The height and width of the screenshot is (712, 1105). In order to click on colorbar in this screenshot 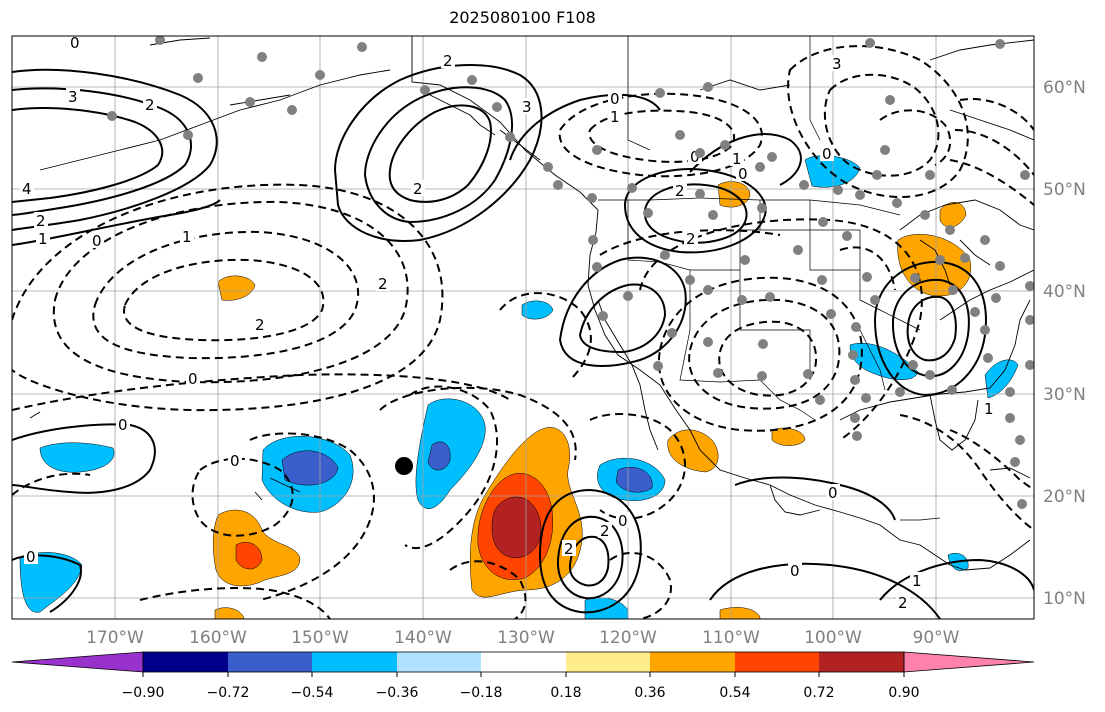, I will do `click(523, 662)`.